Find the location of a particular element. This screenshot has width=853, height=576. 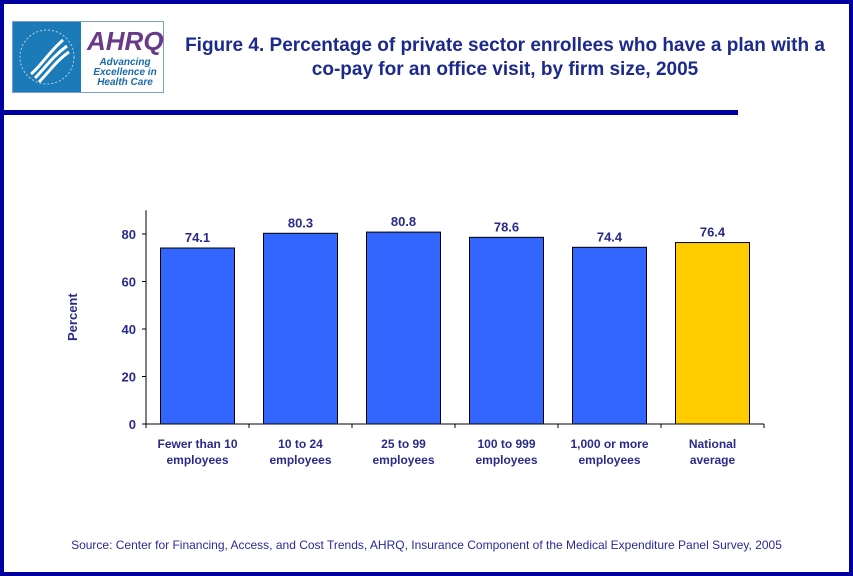

divider is located at coordinates (371, 112).